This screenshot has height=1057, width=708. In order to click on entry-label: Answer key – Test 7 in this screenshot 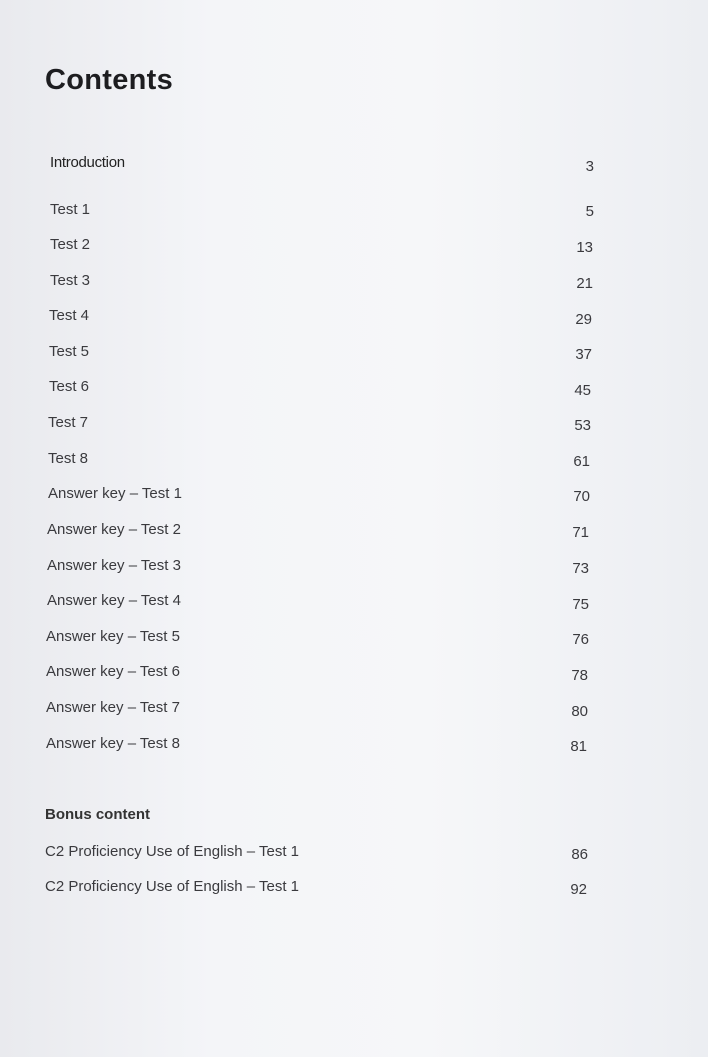, I will do `click(113, 707)`.